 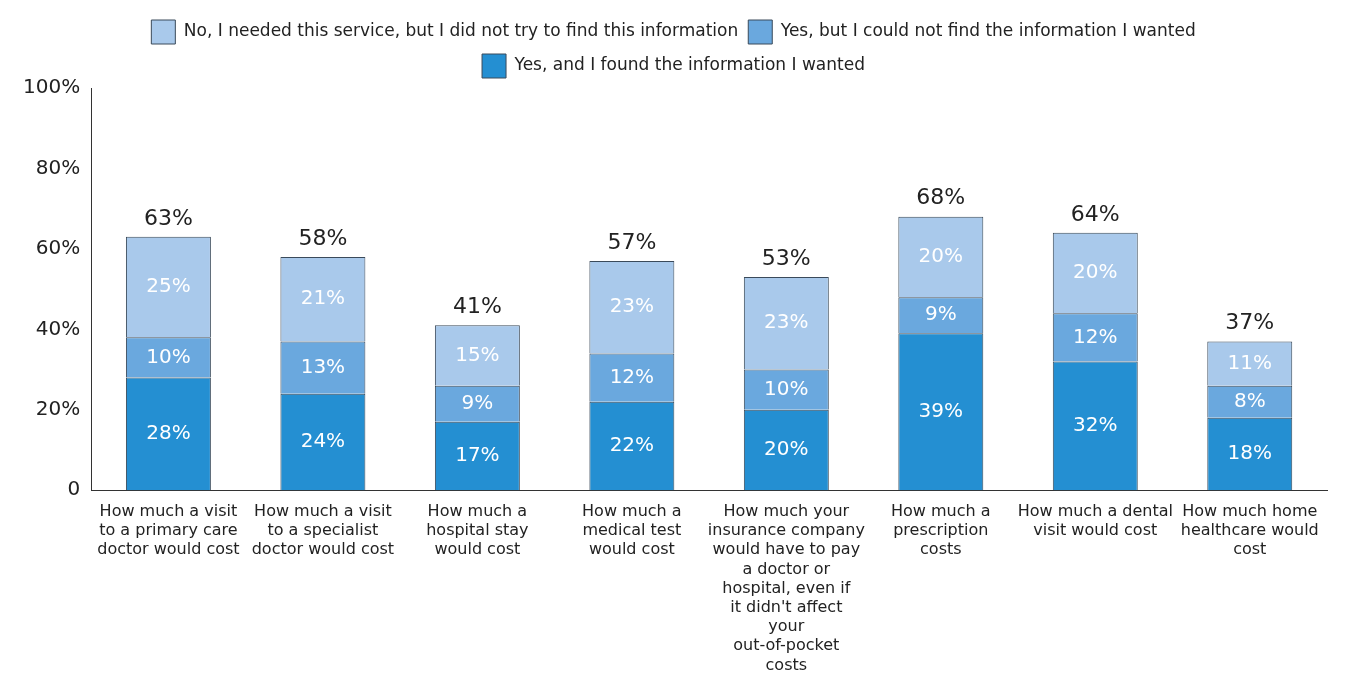 I want to click on data-label: 17%, so click(x=477, y=454).